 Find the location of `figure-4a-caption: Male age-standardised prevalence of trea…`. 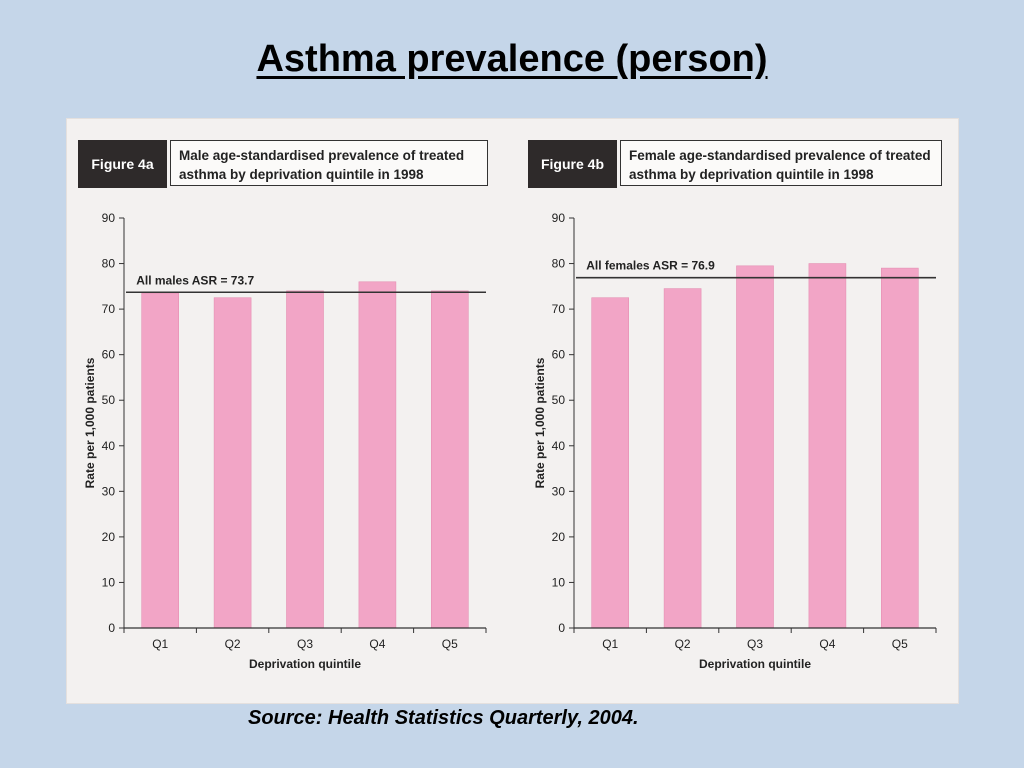

figure-4a-caption: Male age-standardised prevalence of trea… is located at coordinates (329, 163).